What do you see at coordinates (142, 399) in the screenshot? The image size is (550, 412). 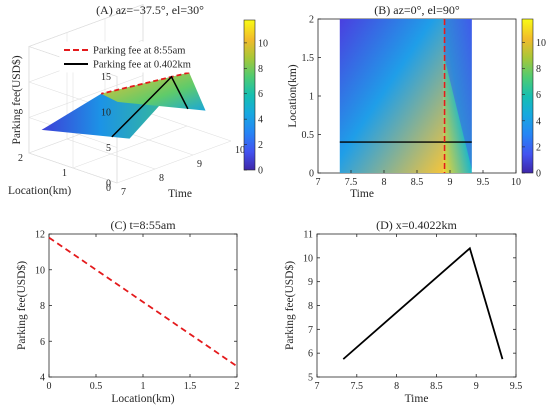 I see `x-axis-label: Location(km)` at bounding box center [142, 399].